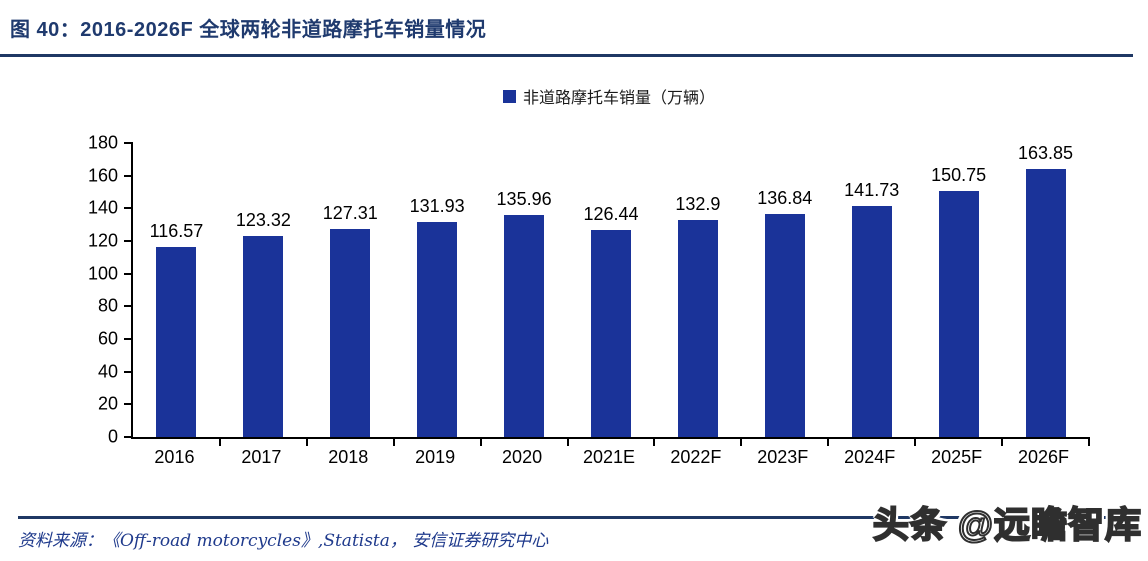  I want to click on x-axis-category-label: 2017, so click(261, 457).